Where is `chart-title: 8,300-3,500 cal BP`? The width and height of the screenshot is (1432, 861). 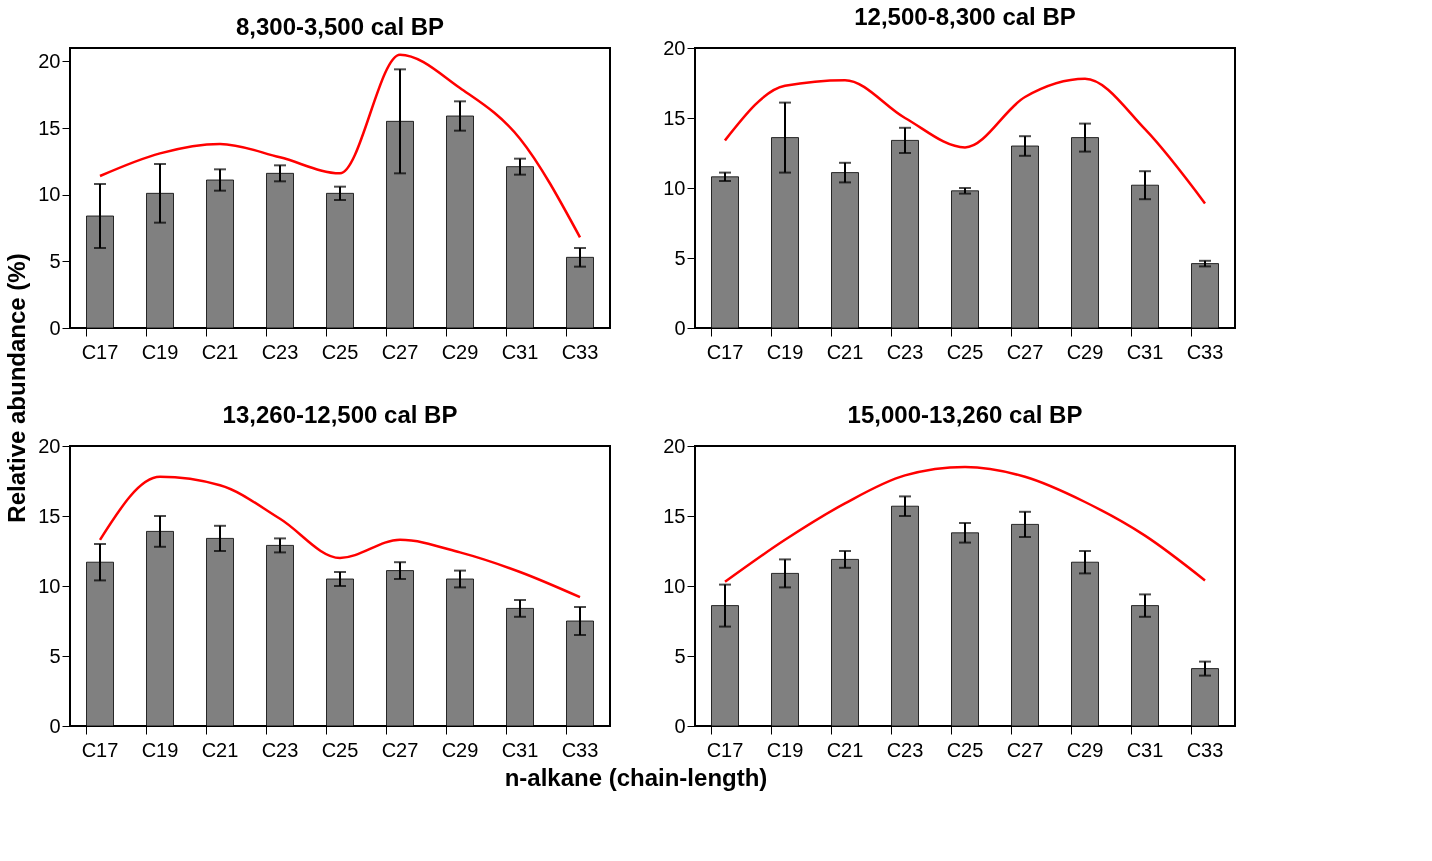 chart-title: 8,300-3,500 cal BP is located at coordinates (340, 26).